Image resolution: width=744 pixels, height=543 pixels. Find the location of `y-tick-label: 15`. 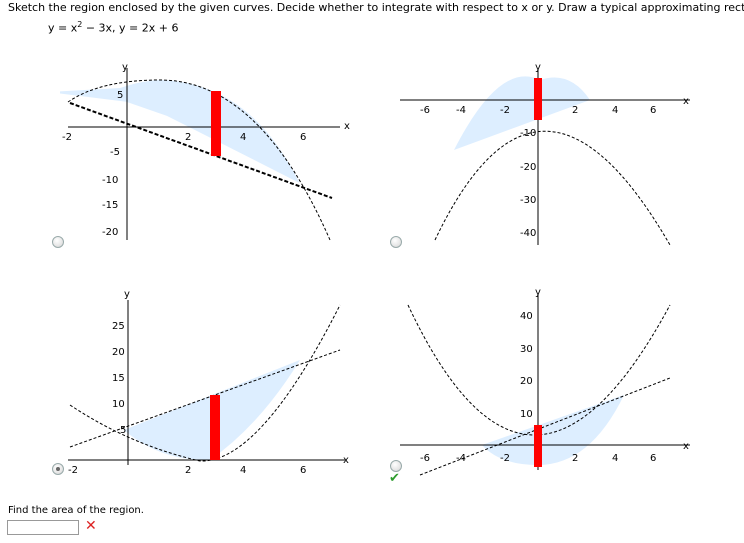

y-tick-label: 15 is located at coordinates (118, 378).